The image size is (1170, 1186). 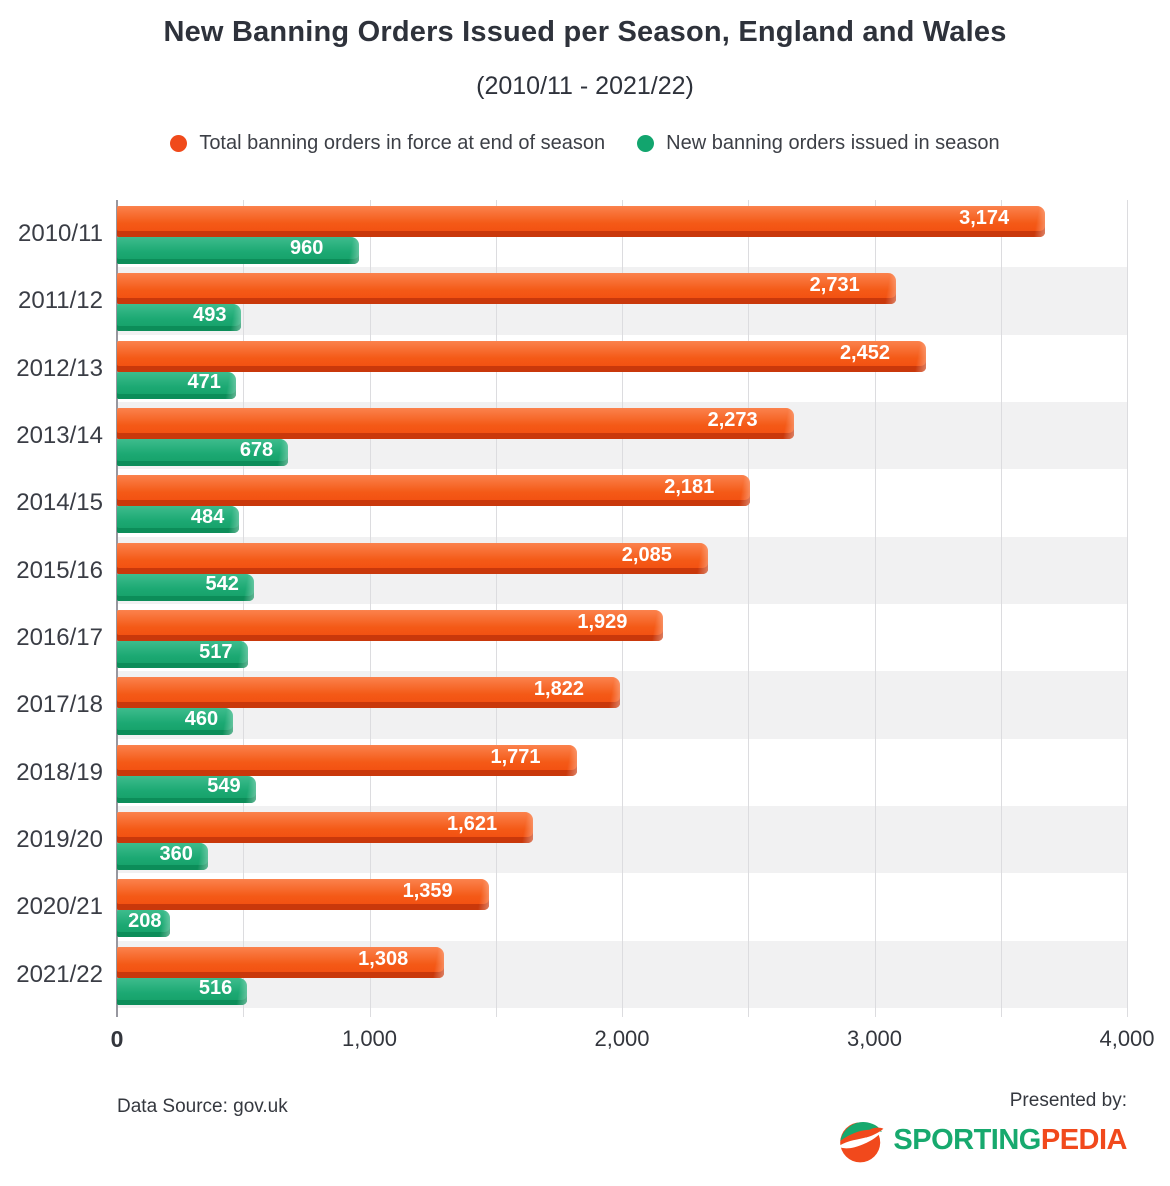 I want to click on new-bar: 678, so click(x=203, y=452).